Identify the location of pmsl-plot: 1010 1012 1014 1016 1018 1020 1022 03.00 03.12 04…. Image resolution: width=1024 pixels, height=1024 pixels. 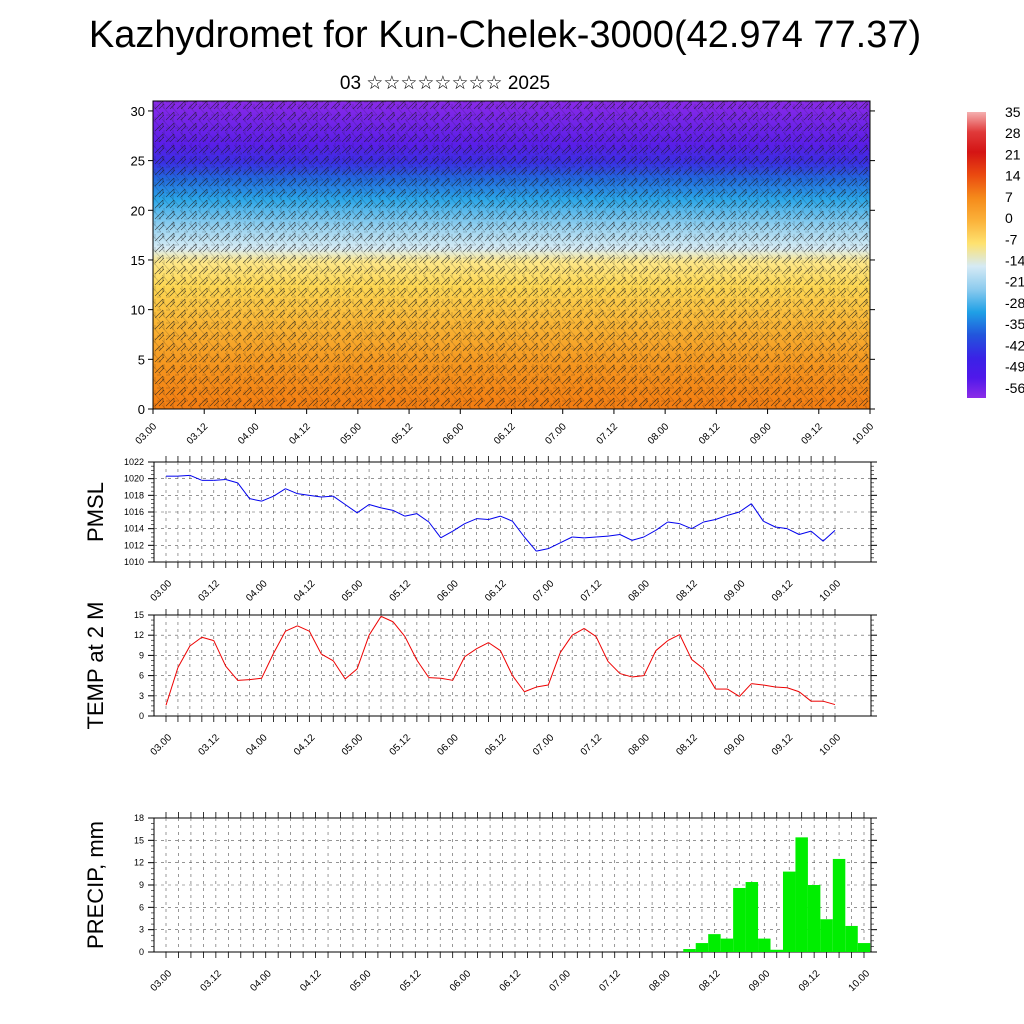
(480, 530).